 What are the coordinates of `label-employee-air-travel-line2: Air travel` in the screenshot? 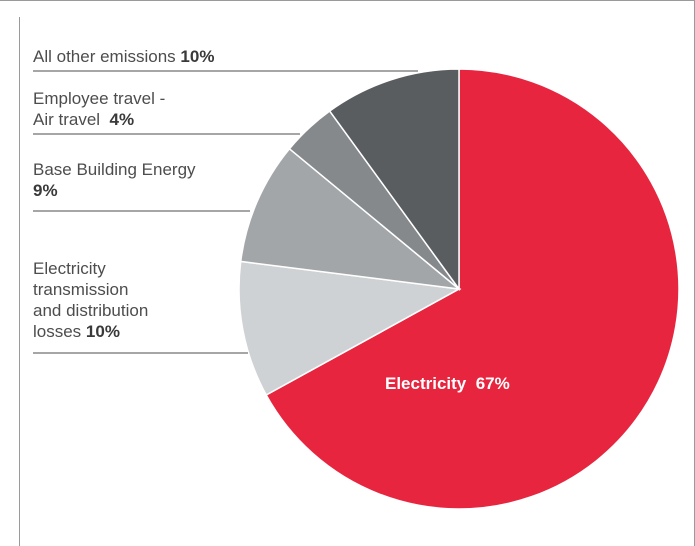 It's located at (67, 119).